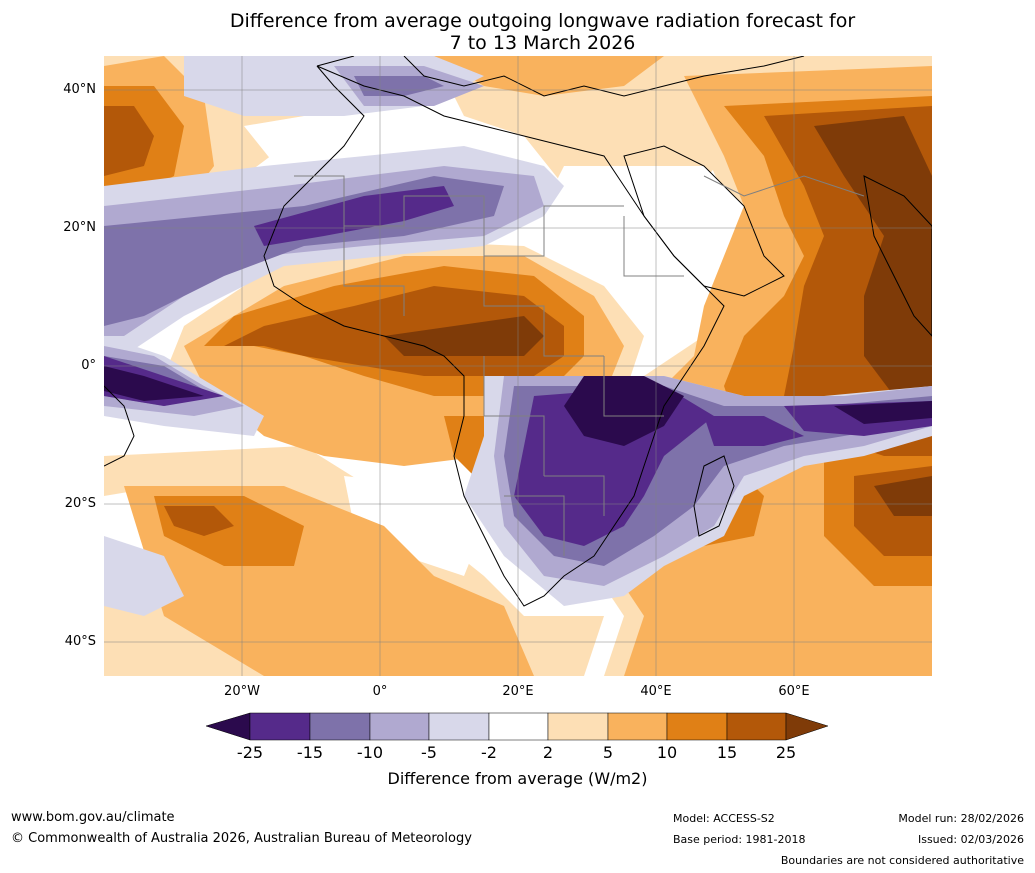 The width and height of the screenshot is (1035, 873). I want to click on colorbar-tick-label: 2, so click(548, 752).